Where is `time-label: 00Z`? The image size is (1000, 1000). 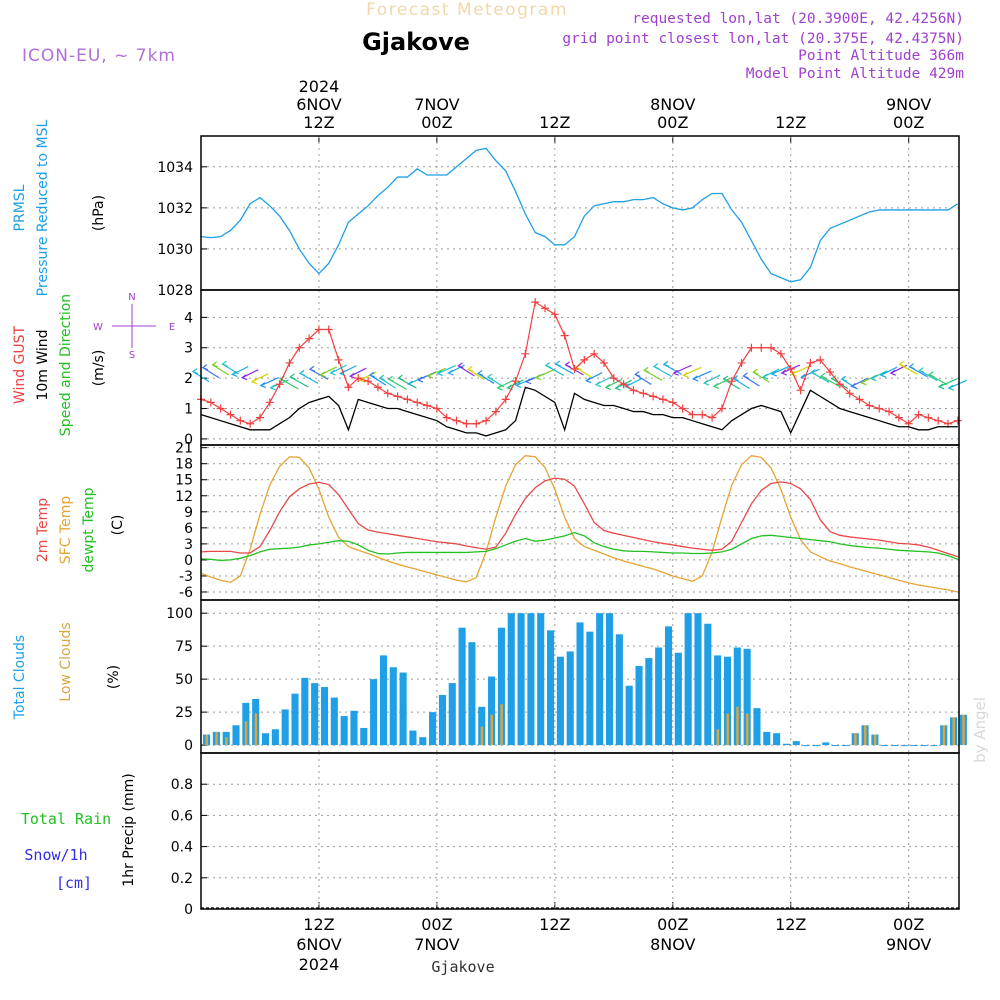 time-label: 00Z is located at coordinates (436, 924).